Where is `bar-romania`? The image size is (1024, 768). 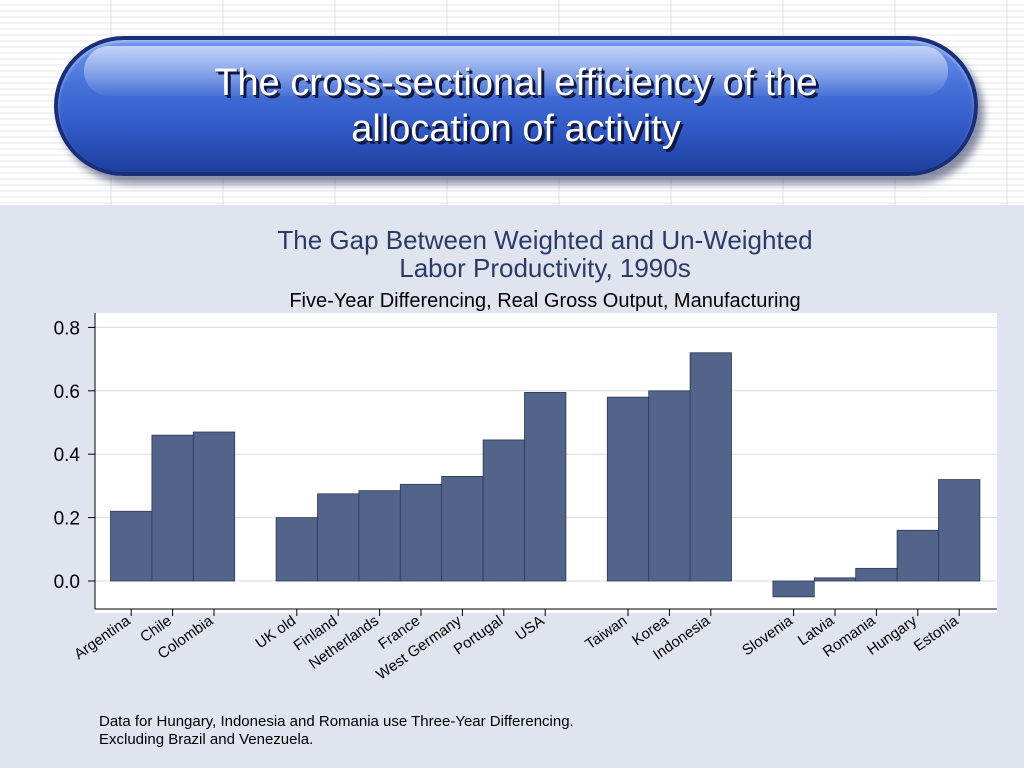
bar-romania is located at coordinates (876, 574).